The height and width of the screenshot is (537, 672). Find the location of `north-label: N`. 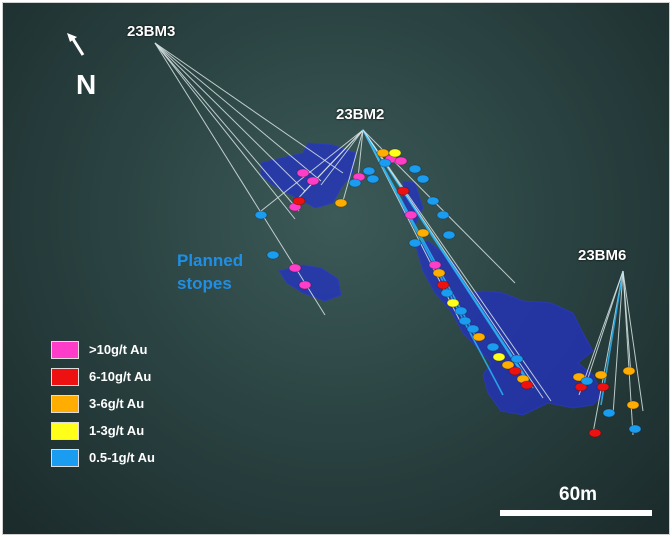

north-label: N is located at coordinates (86, 84).